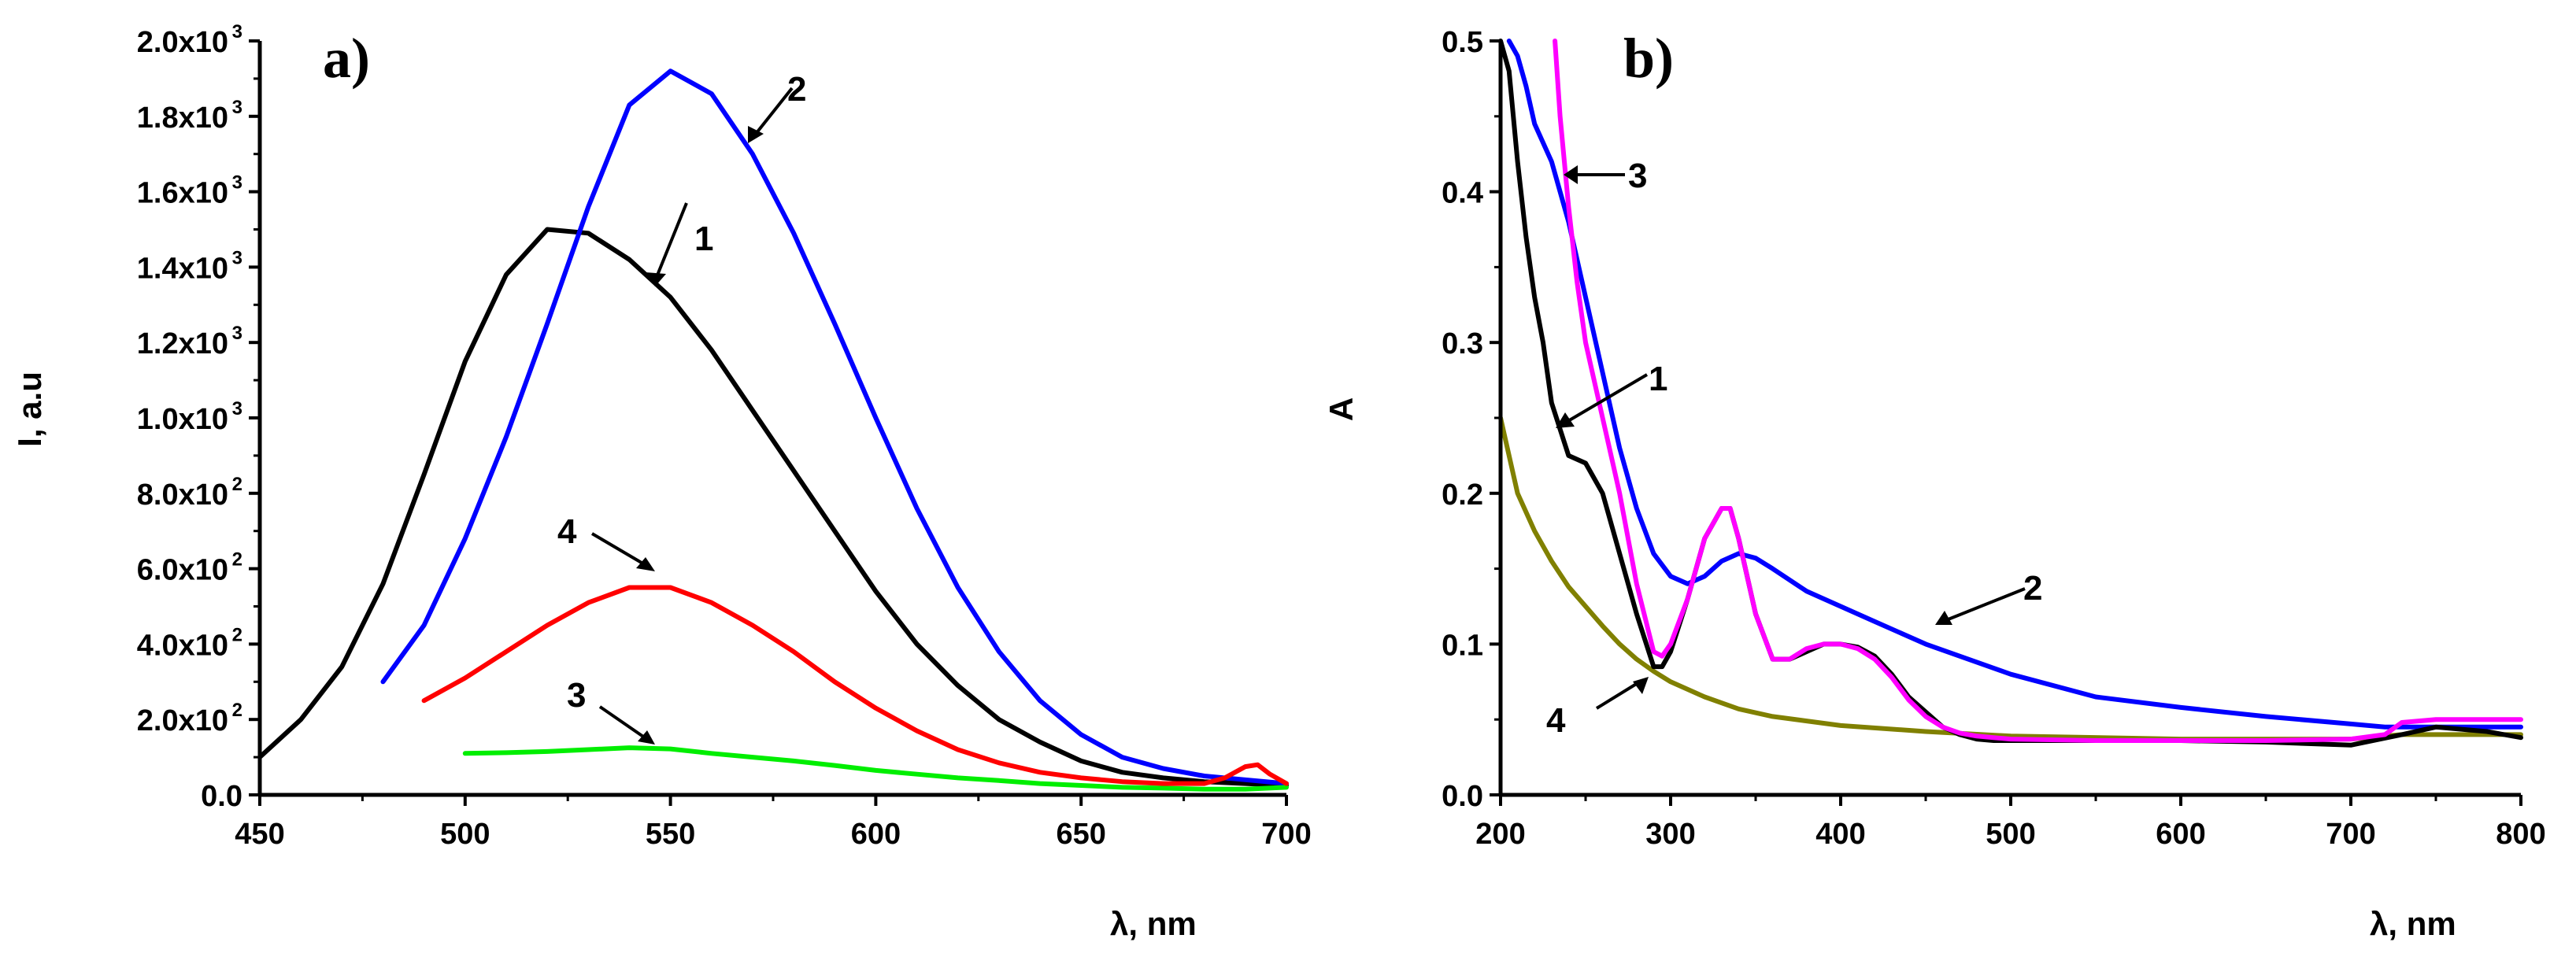  I want to click on panel-b-xtick-label: 500, so click(2010, 834).